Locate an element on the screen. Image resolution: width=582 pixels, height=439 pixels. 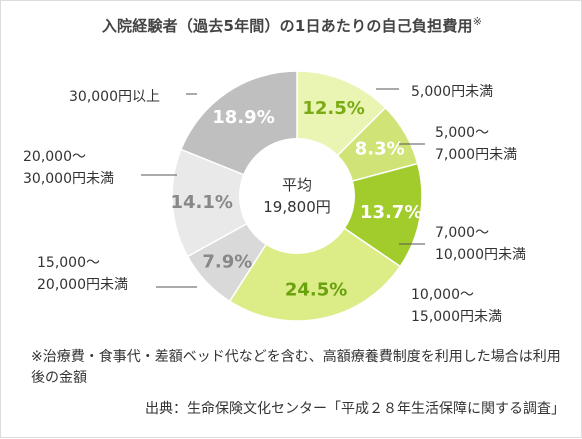
title-footnote-mark: ※ is located at coordinates (477, 21).